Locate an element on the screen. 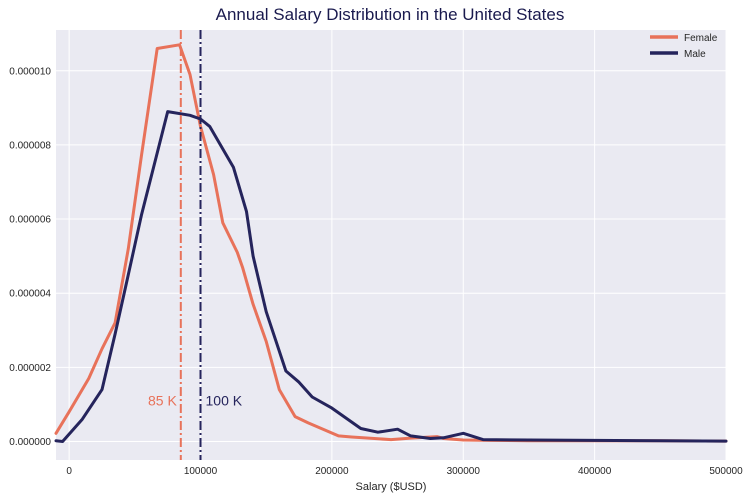  x-tick-label: 400000 is located at coordinates (595, 471).